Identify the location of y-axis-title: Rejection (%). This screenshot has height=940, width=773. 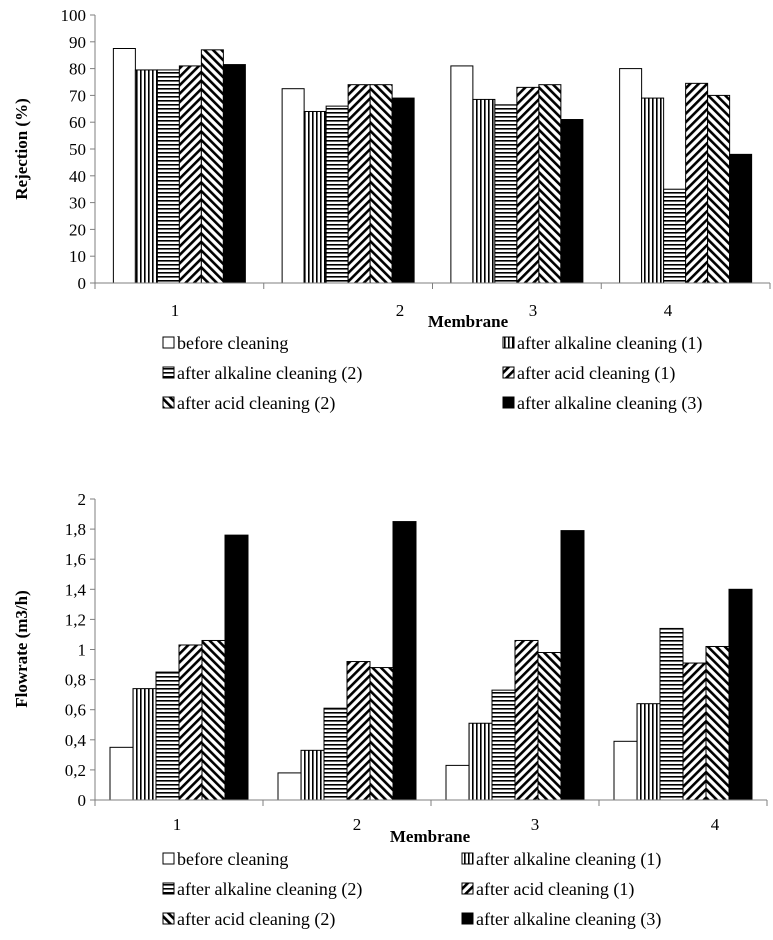
(21, 149).